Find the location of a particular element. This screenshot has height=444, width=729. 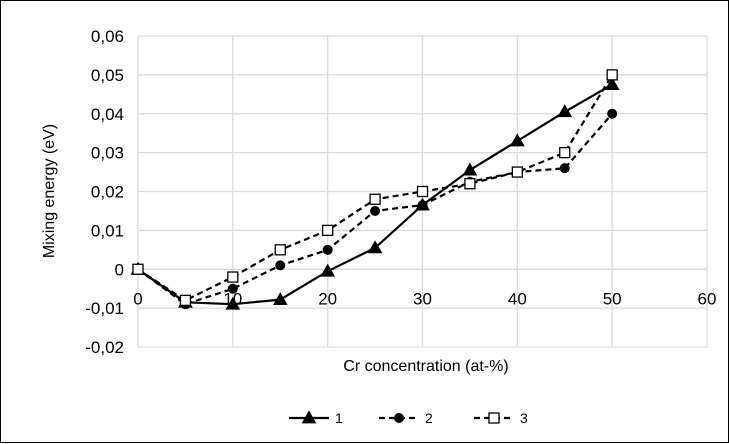

x-tick-label: 30 is located at coordinates (422, 298).